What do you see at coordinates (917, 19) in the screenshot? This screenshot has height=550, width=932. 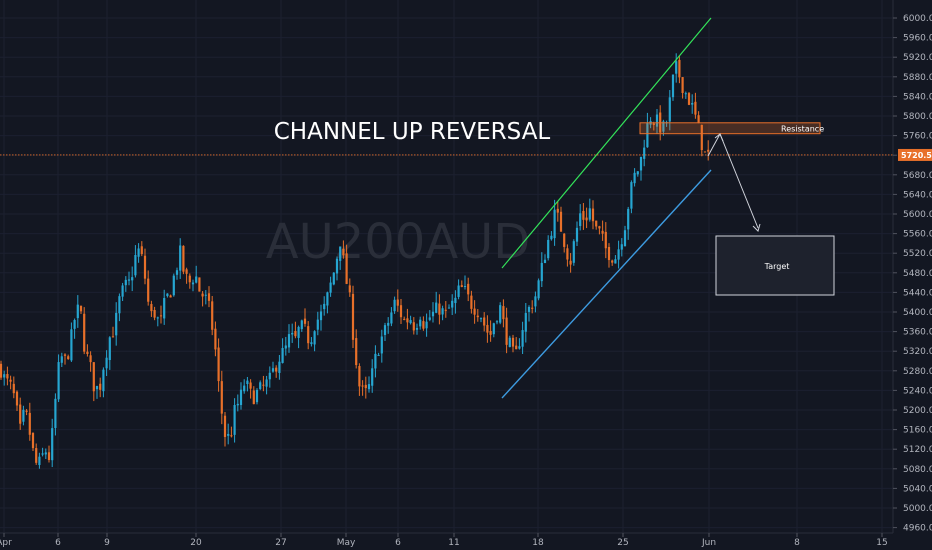 I see `price-tick-label: 6000.0` at bounding box center [917, 19].